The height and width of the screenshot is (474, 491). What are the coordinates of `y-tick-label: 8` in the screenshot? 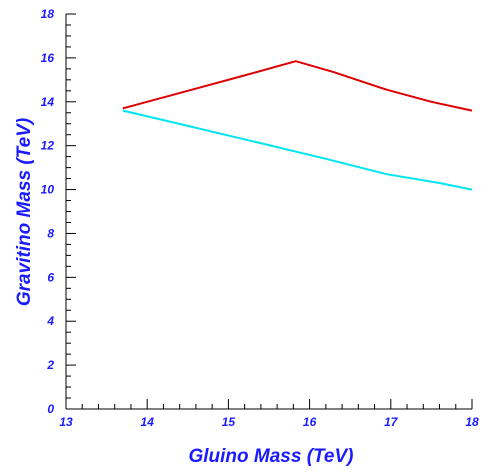 It's located at (50, 233).